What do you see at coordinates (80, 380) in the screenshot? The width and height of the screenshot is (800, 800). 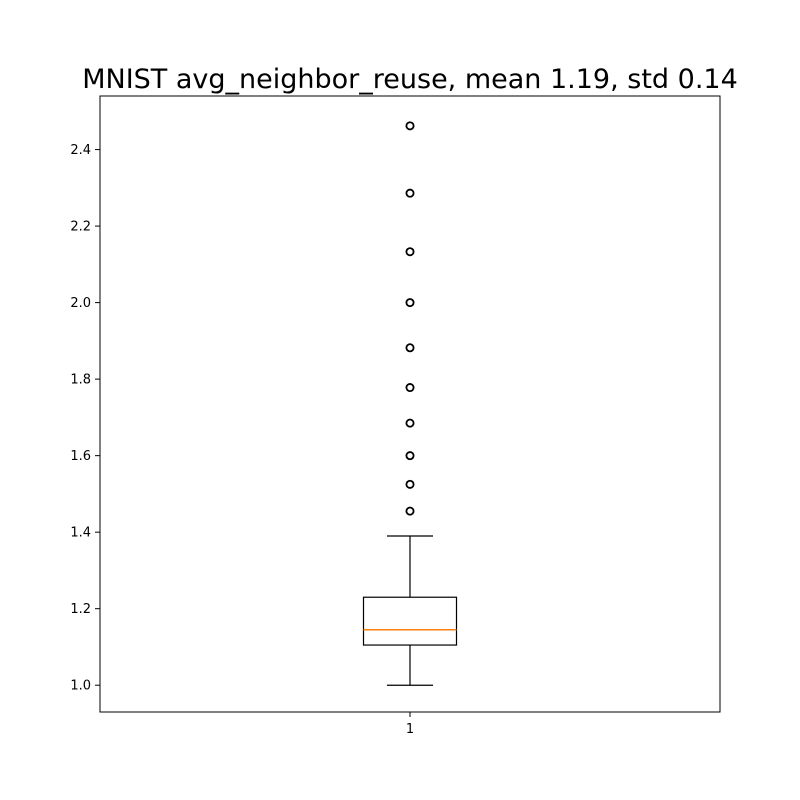 I see `y-tick-label: 1.8` at bounding box center [80, 380].